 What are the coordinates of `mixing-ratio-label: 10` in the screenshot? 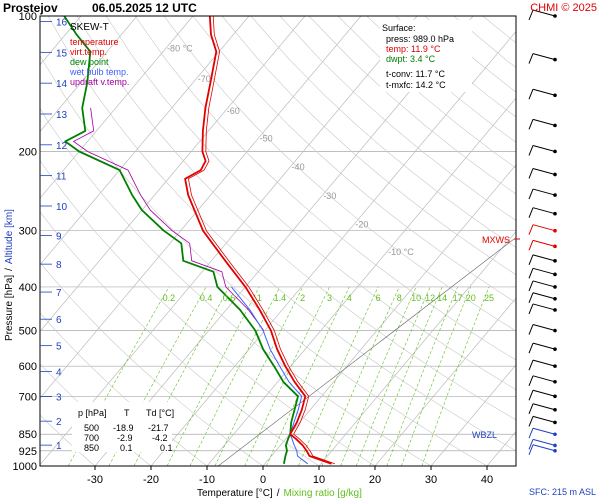 It's located at (416, 298).